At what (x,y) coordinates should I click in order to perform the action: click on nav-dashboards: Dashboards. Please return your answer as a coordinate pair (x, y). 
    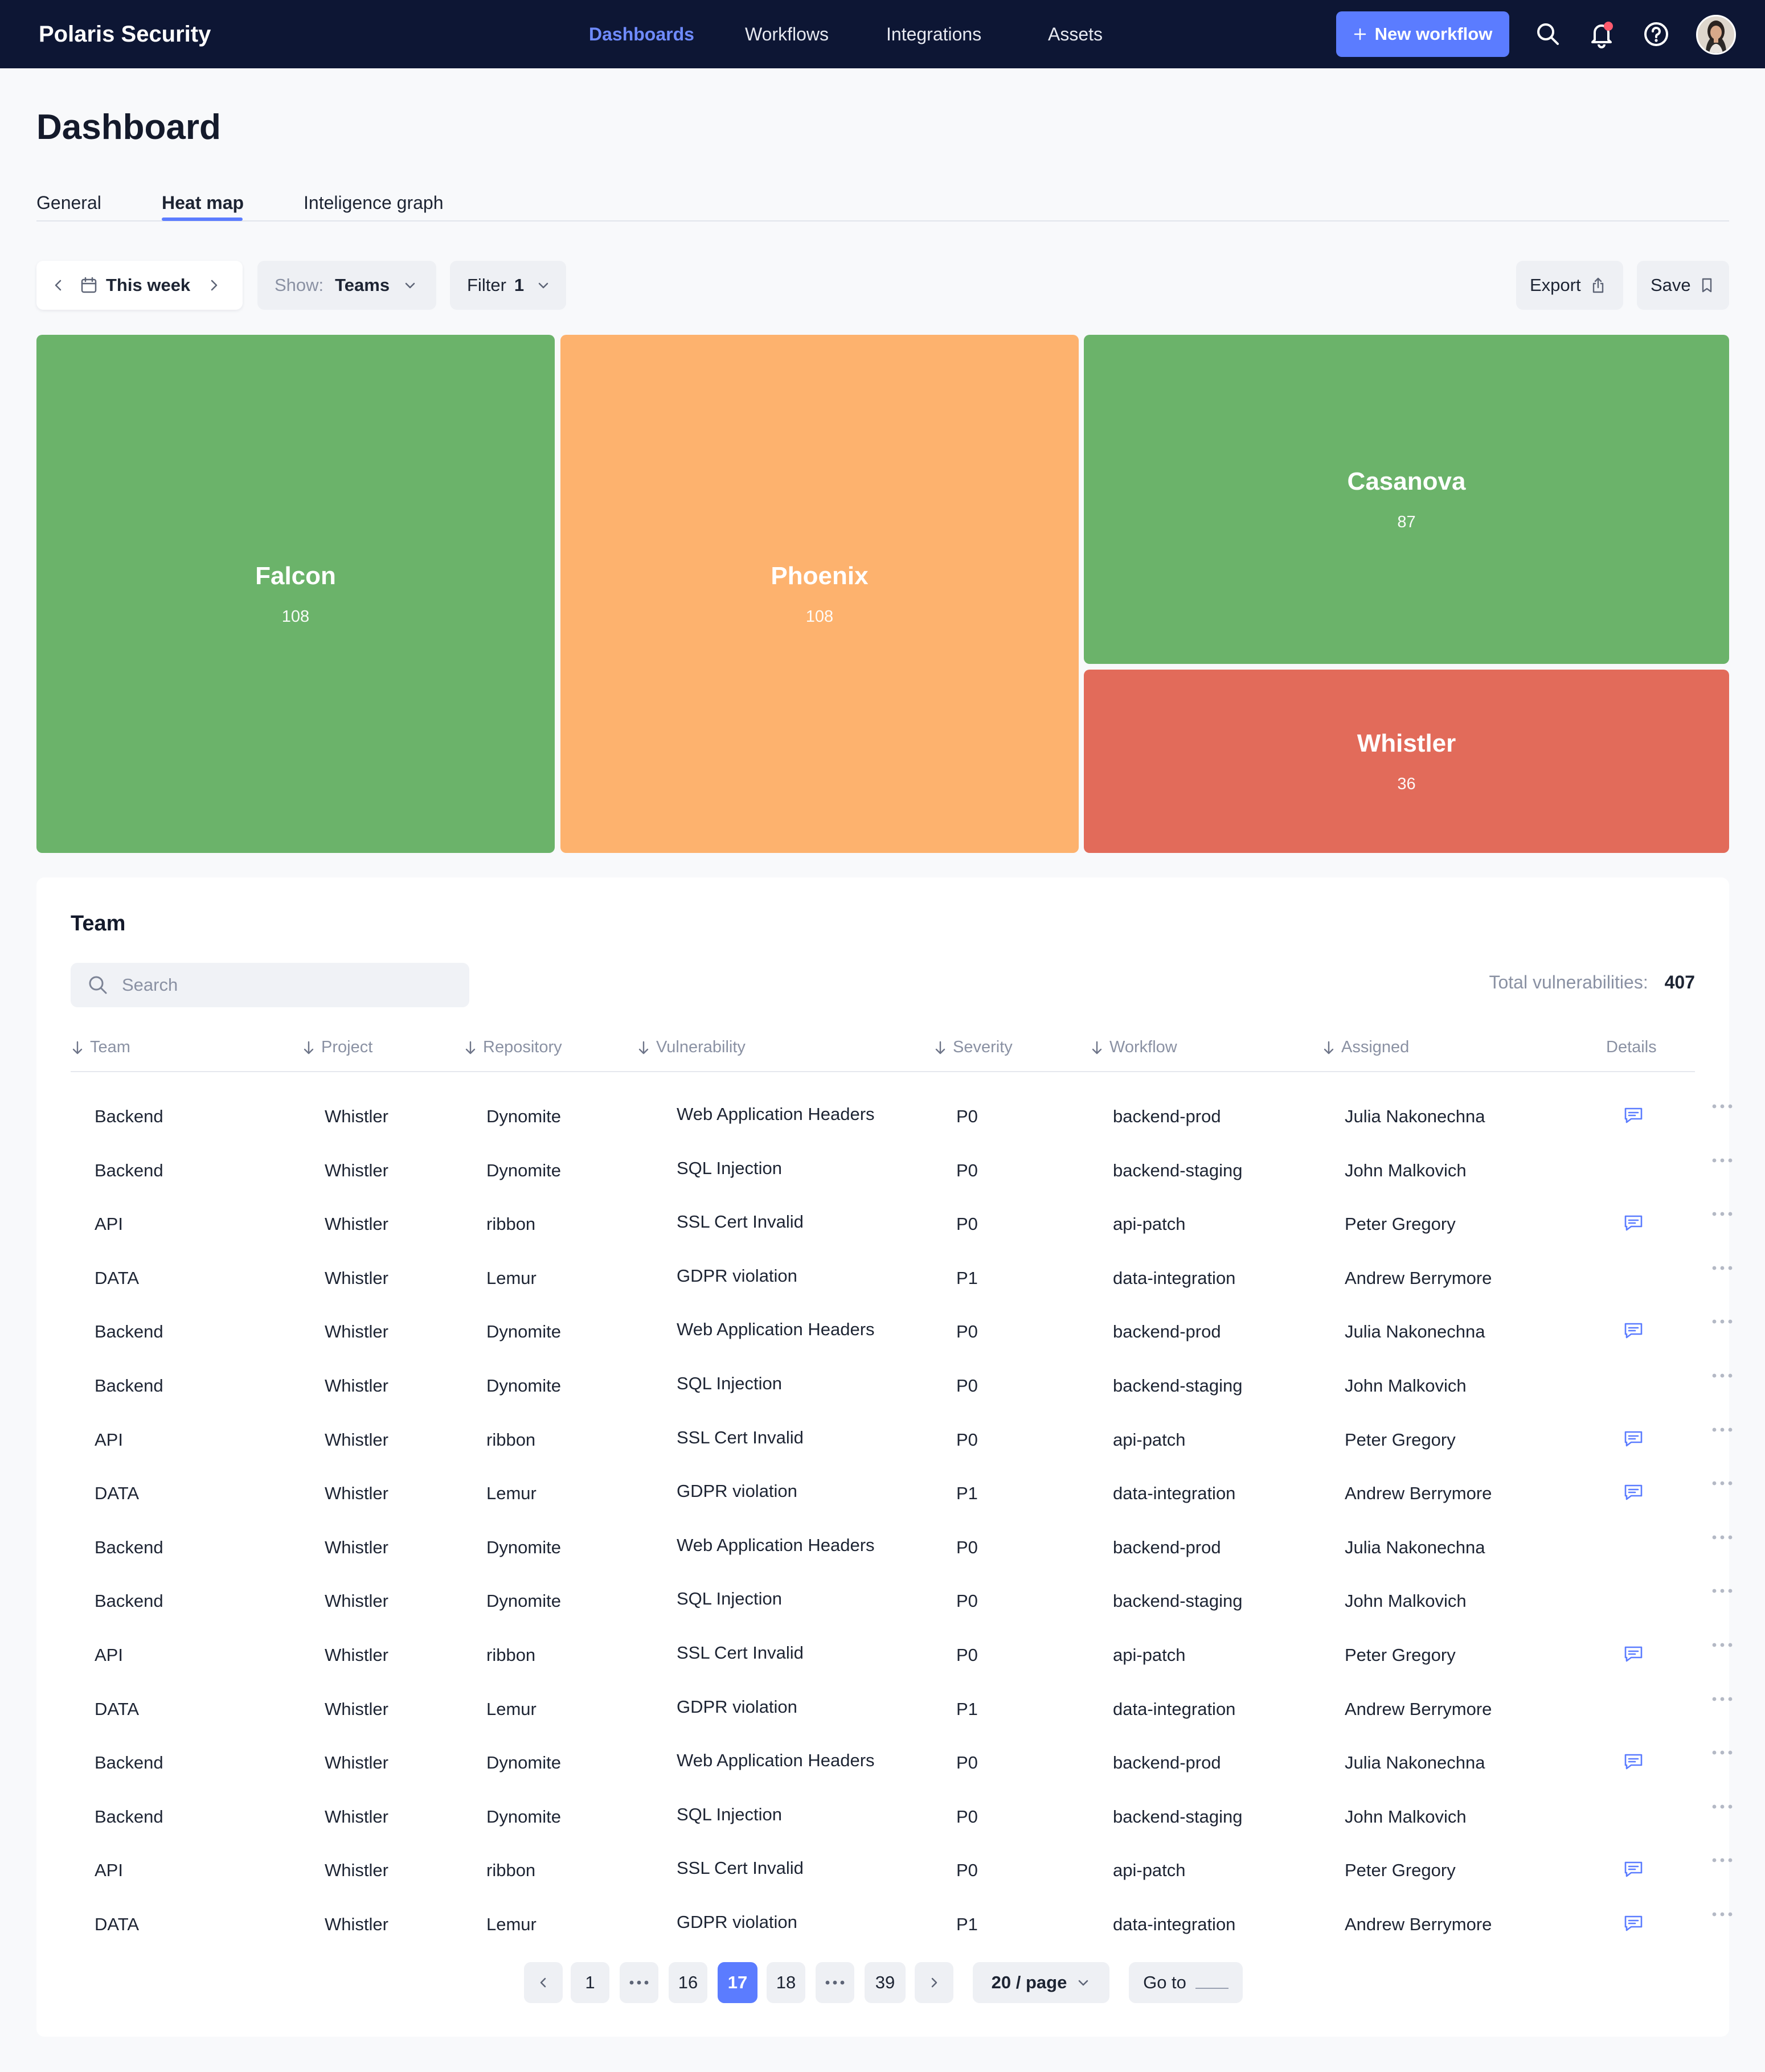
    Looking at the image, I should click on (641, 34).